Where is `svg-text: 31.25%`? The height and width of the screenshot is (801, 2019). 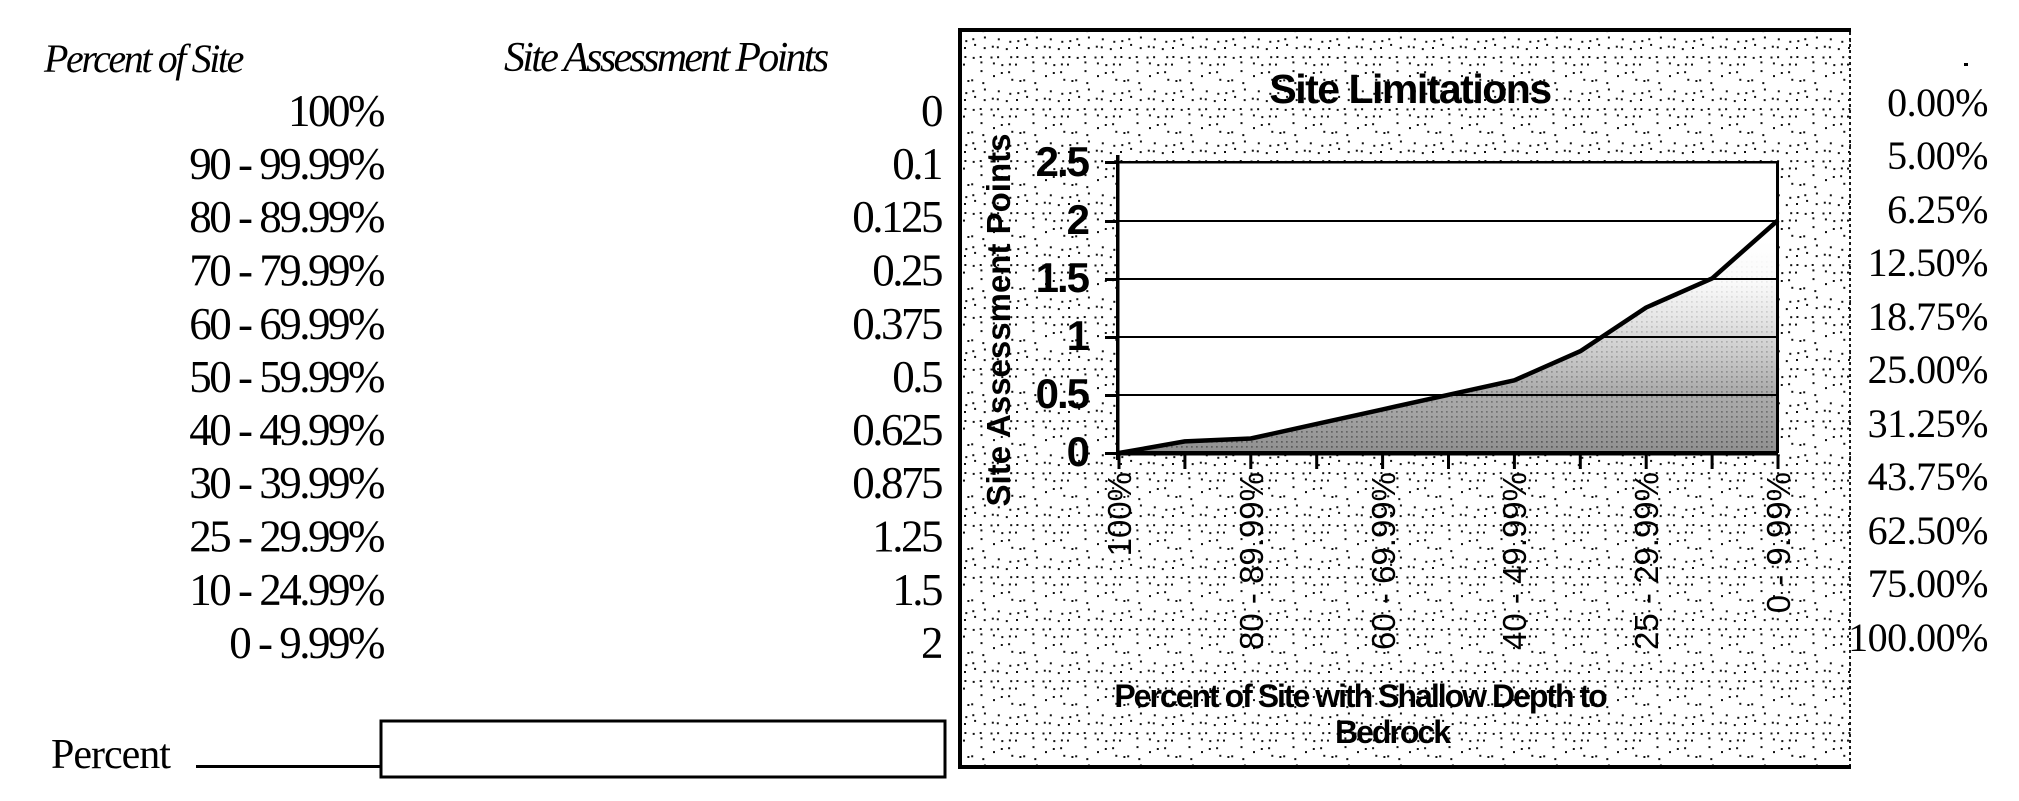
svg-text: 31.25% is located at coordinates (1928, 423).